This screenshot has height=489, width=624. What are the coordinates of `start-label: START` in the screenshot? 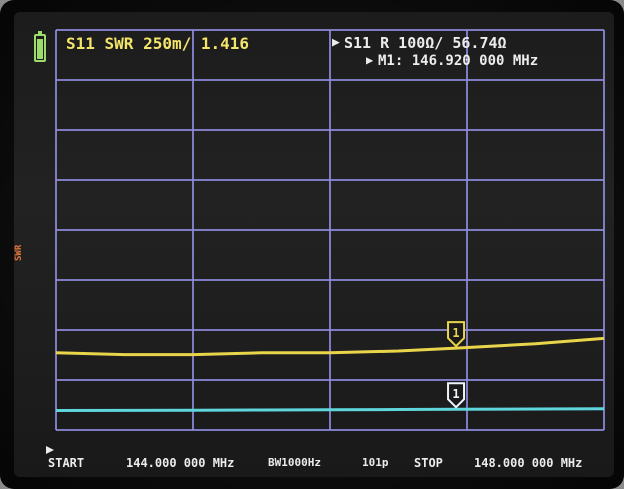 It's located at (66, 463).